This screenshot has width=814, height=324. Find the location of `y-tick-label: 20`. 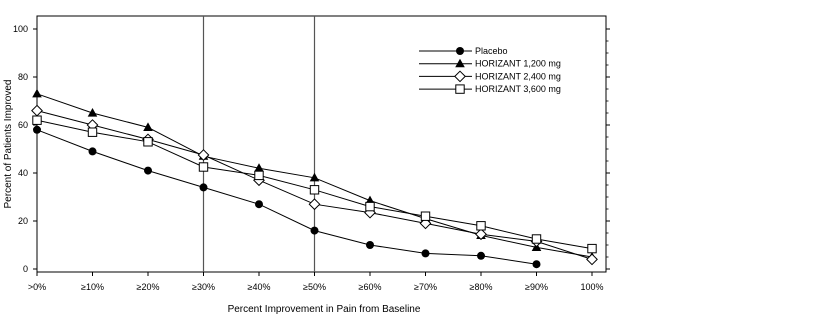

y-tick-label: 20 is located at coordinates (23, 221).